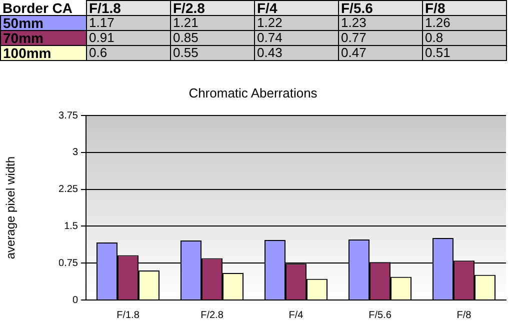 The image size is (528, 328). I want to click on chart-title: Chromatic Aberrations, so click(253, 92).